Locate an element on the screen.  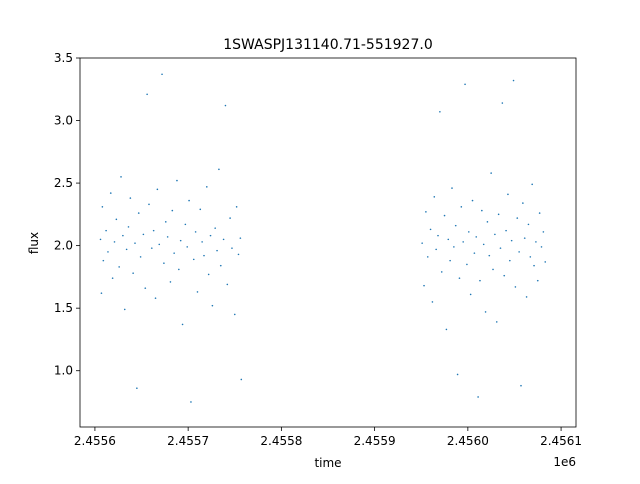
y-tick-label: 1.5 is located at coordinates (63, 308).